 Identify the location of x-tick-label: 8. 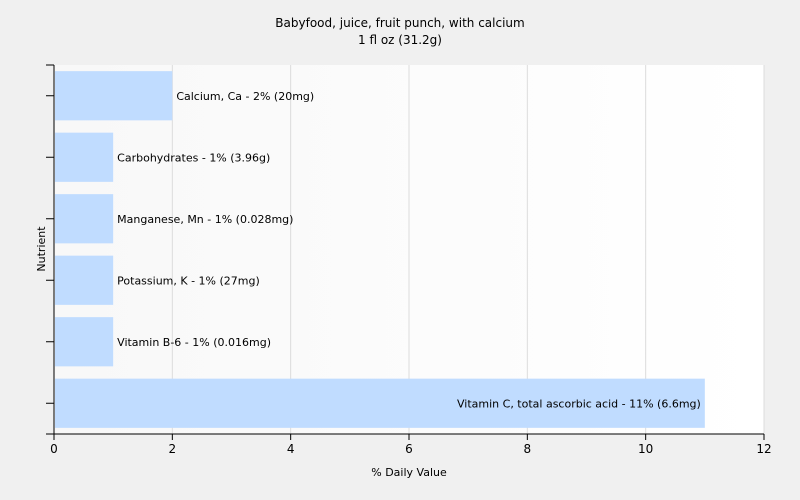
(528, 449).